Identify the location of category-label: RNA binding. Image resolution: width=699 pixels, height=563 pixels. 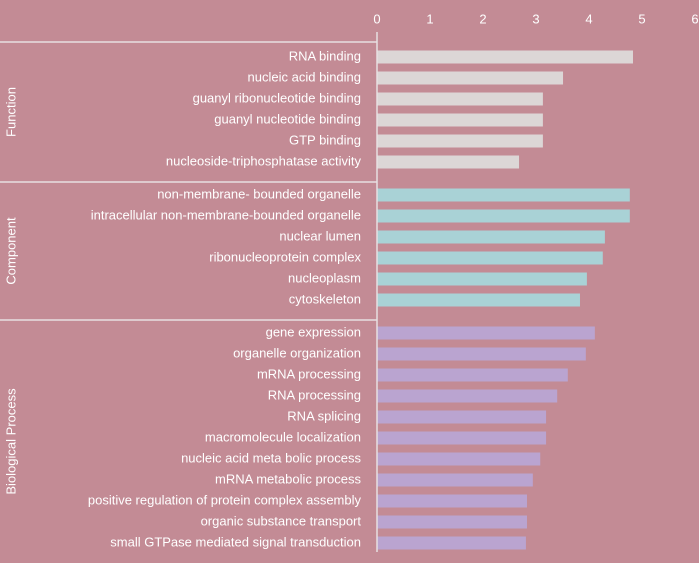
(325, 55).